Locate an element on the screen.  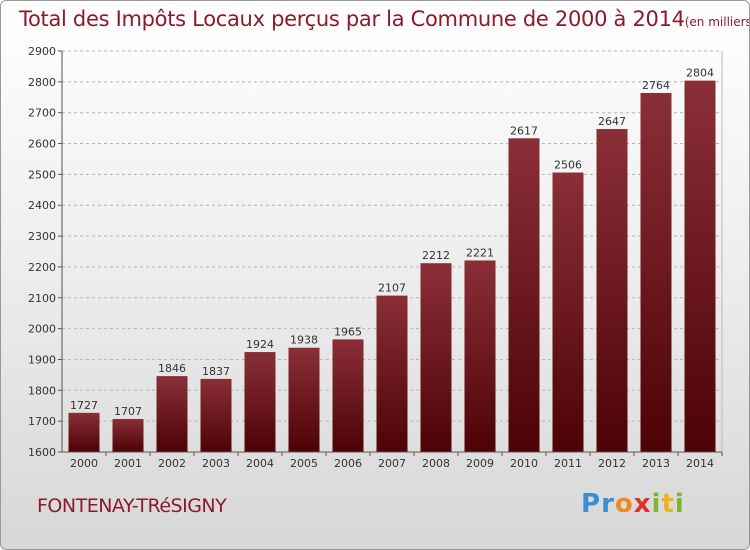
y-tick-label: 2600 is located at coordinates (42, 144).